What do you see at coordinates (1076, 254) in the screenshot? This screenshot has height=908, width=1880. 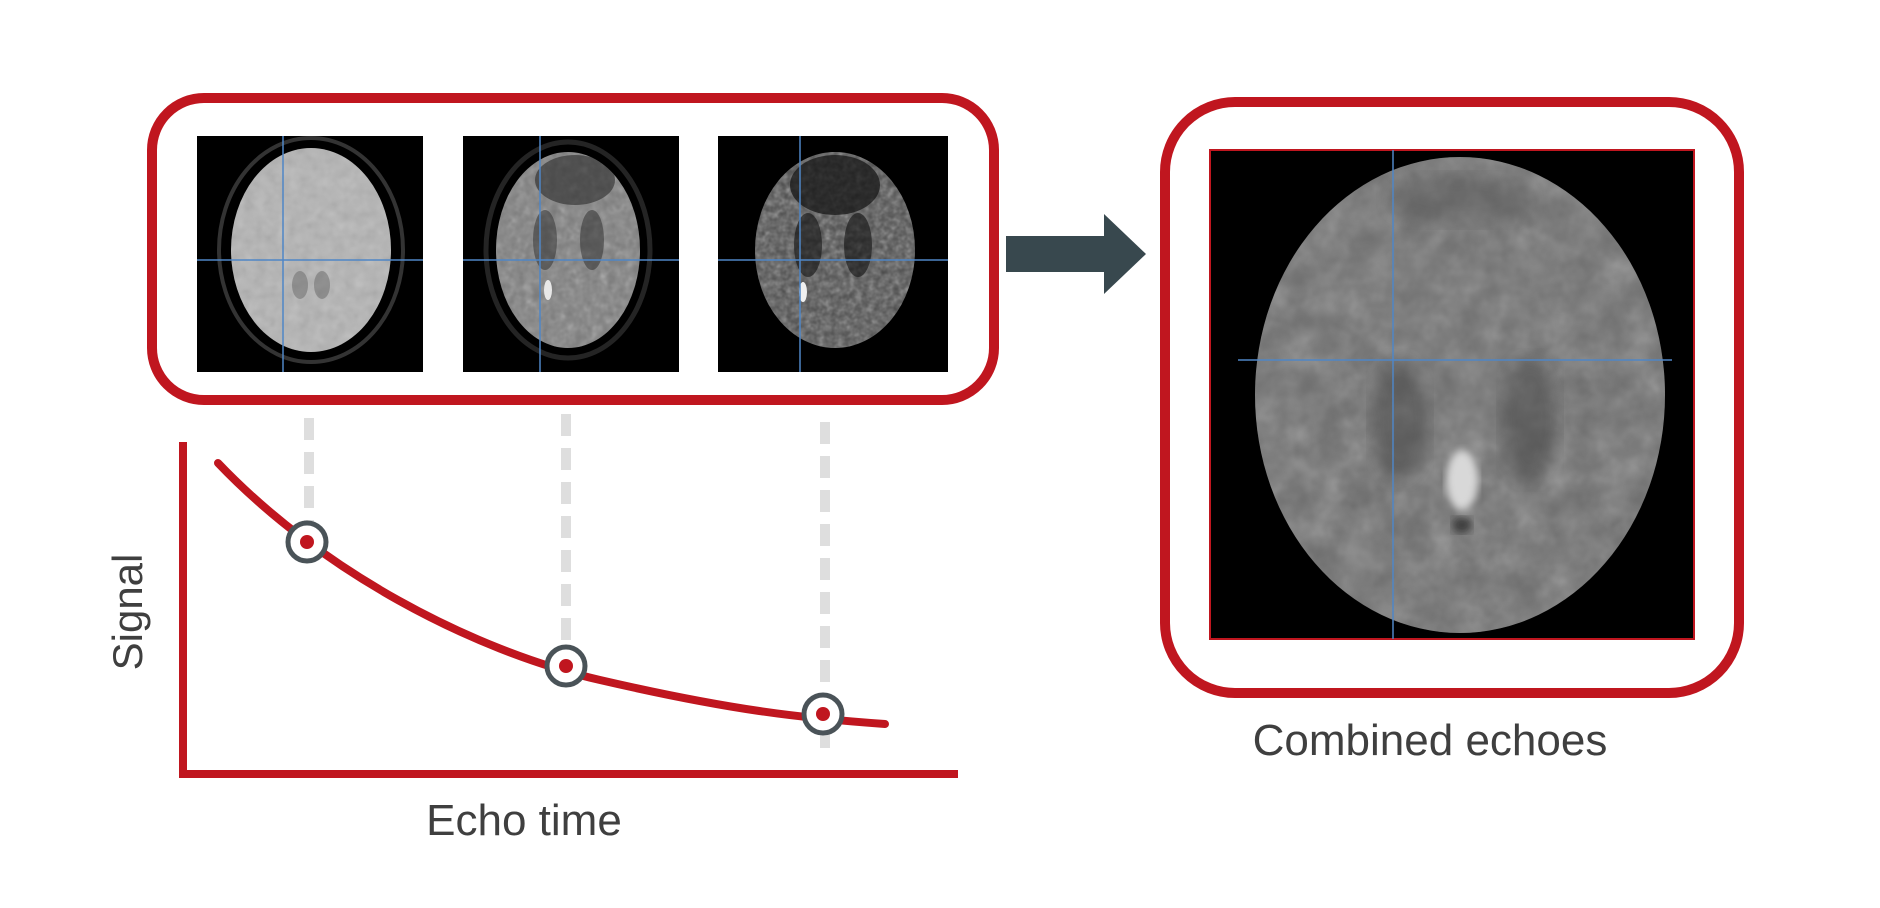 I see `right-arrow-icon` at bounding box center [1076, 254].